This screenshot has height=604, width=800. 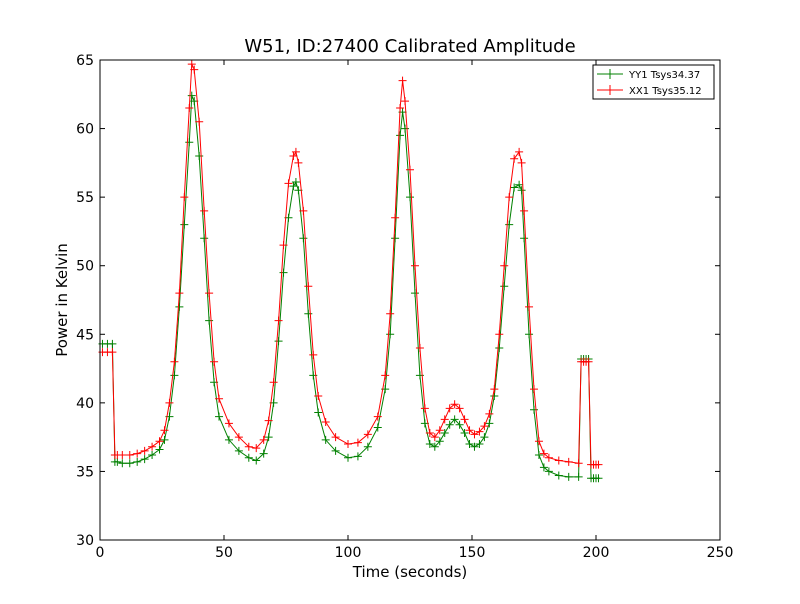 I want to click on y-tick-label: 40, so click(x=85, y=404).